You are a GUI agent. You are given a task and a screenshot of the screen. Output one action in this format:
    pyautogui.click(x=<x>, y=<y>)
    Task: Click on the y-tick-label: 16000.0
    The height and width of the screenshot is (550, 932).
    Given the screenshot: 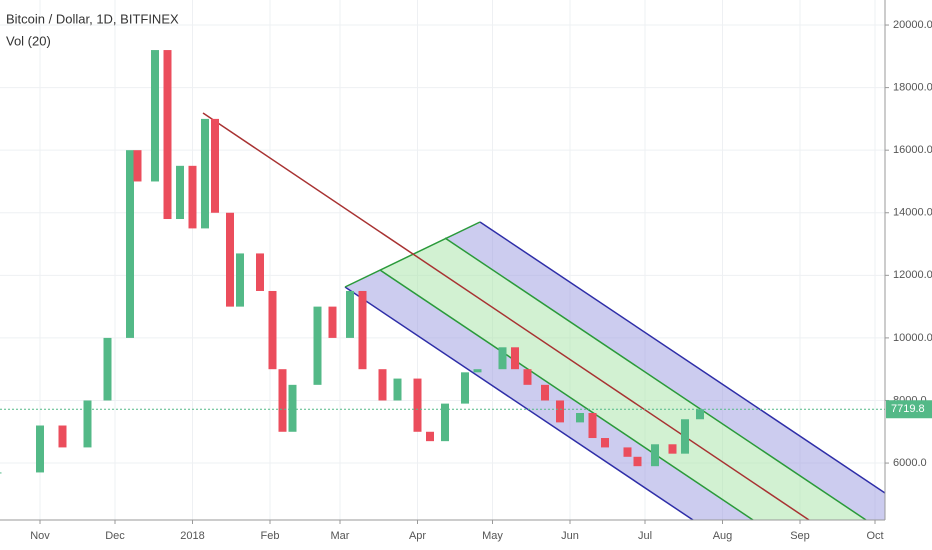 What is the action you would take?
    pyautogui.click(x=912, y=150)
    